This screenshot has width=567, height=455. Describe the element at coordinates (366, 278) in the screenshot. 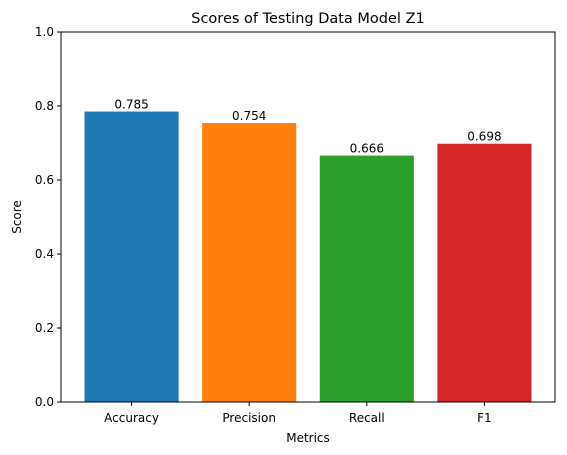

I see `bar-recall` at that location.